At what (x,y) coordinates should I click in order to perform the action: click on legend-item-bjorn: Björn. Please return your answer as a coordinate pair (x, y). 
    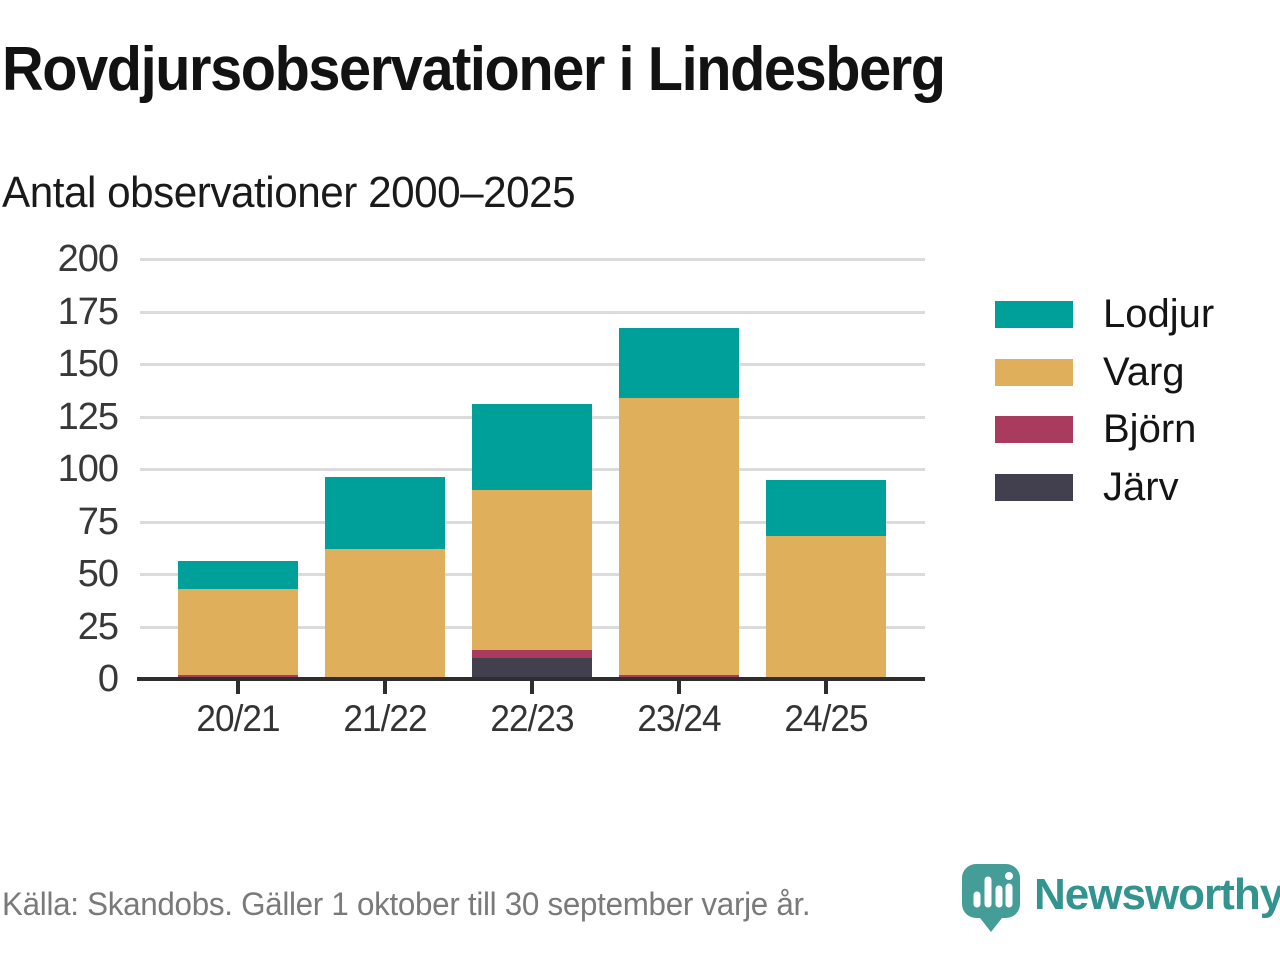
    Looking at the image, I should click on (1104, 429).